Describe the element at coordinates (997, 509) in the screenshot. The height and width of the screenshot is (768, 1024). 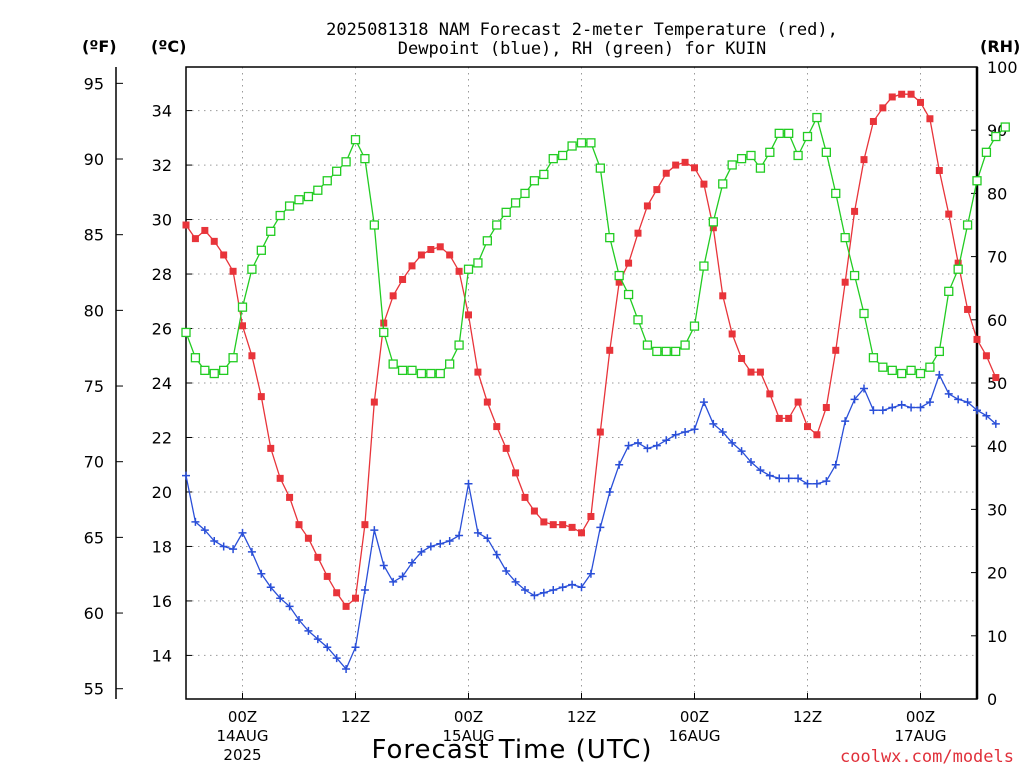
I see `rh-tick-label: 30` at that location.